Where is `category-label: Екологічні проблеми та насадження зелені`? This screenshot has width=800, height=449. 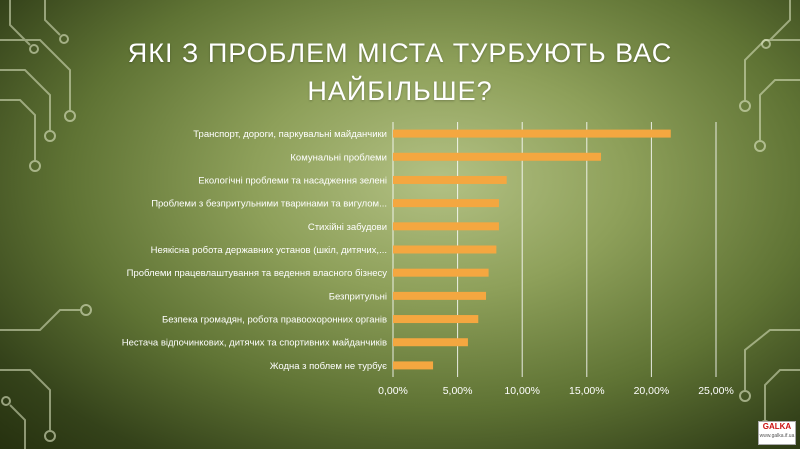
category-label: Екологічні проблеми та насадження зелені is located at coordinates (292, 180).